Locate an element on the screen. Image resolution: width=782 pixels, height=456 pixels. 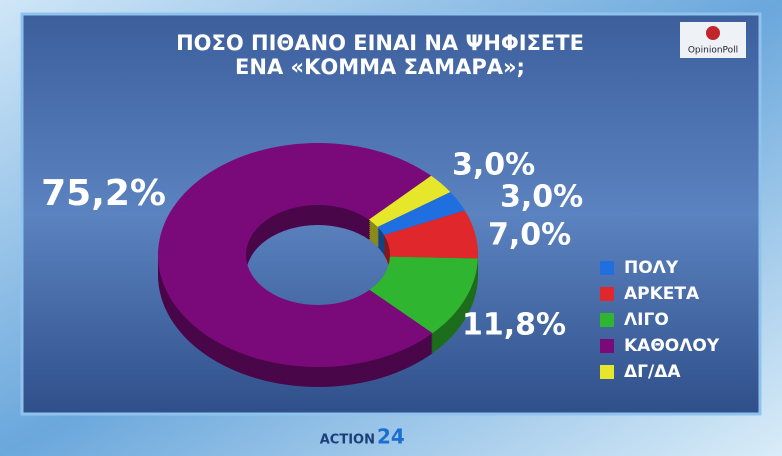
pollster-logo-mark is located at coordinates (713, 33).